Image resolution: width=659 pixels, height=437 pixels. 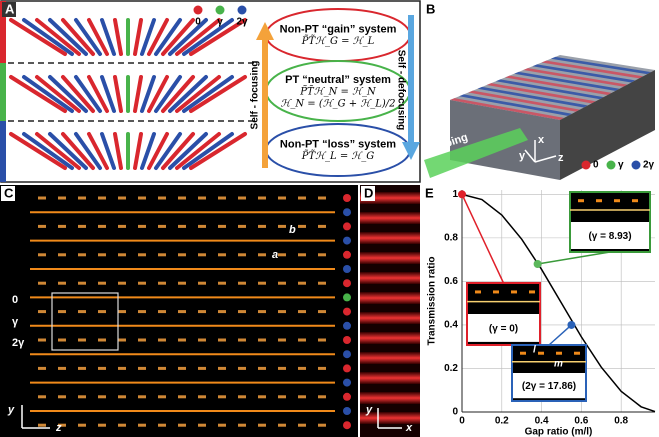 I want to click on color-bar, so click(x=3, y=151).